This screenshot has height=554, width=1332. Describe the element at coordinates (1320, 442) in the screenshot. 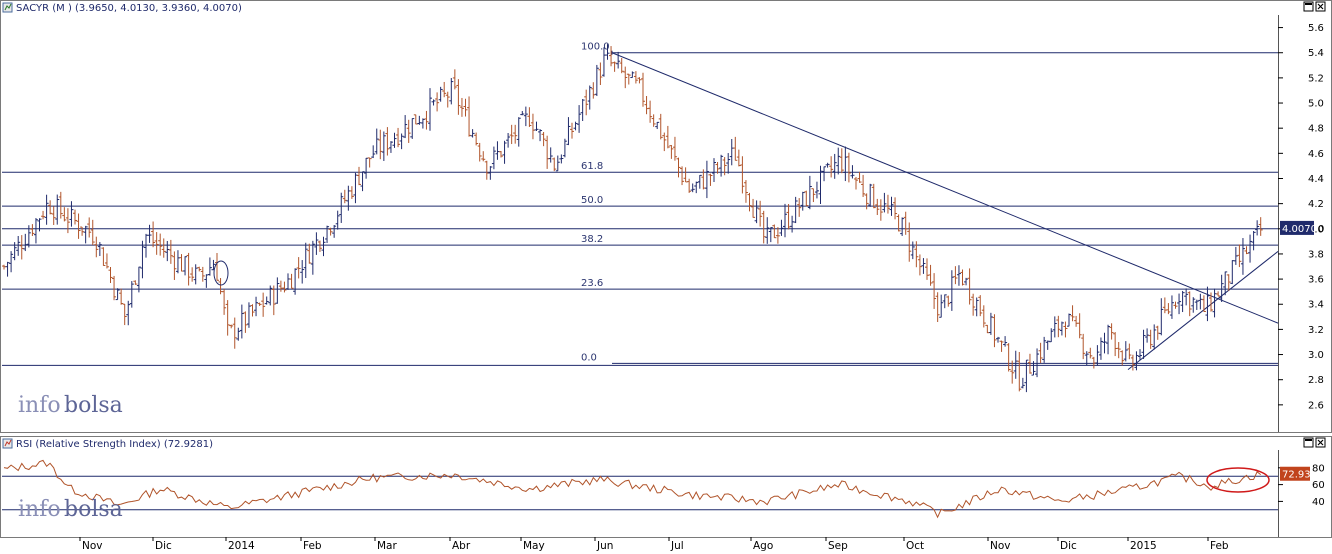

I see `rsi-panel-close-icon` at that location.